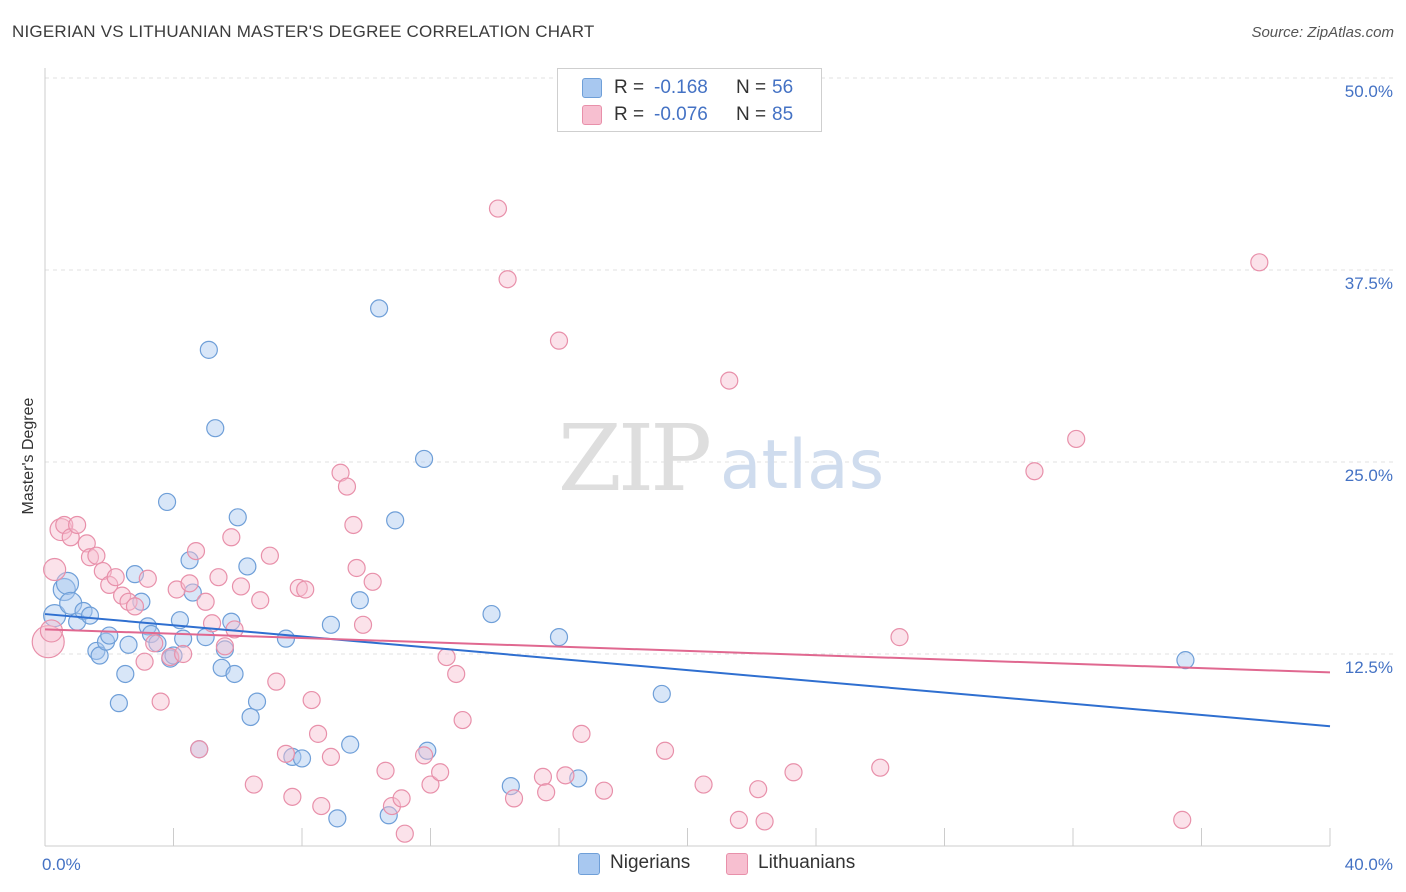  Describe the element at coordinates (807, 862) in the screenshot. I see `bottom-legend-label-lithuanians: Lithuanians` at that location.